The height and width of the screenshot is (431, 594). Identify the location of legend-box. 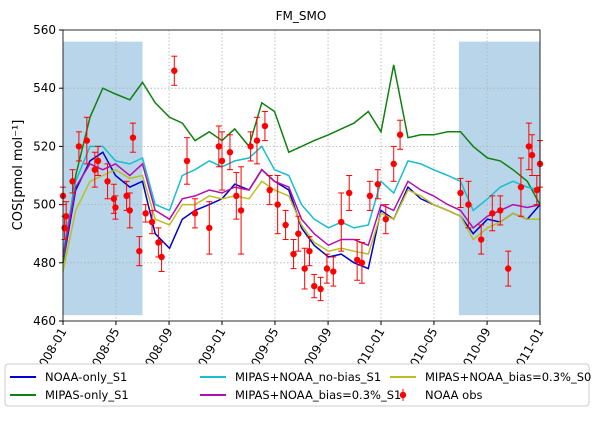
(297, 385).